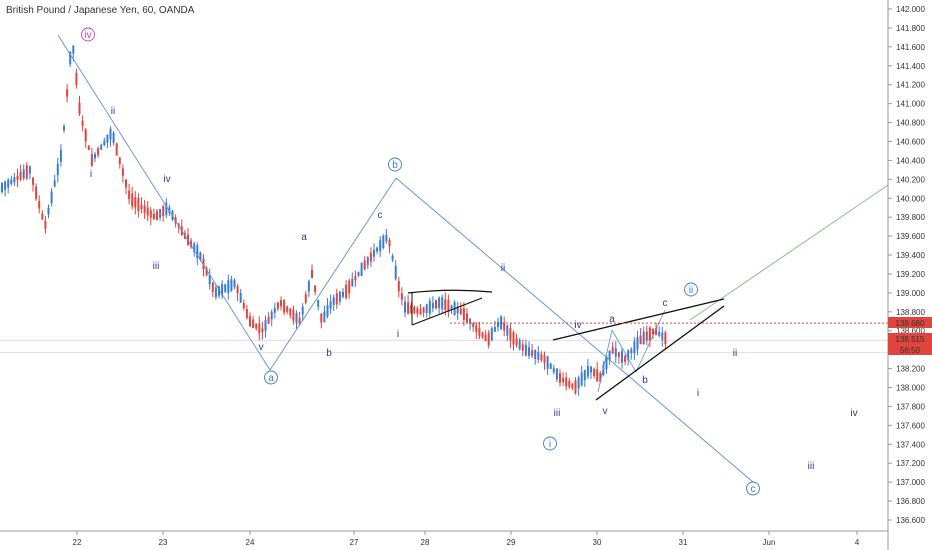  I want to click on y-tick-label: 137.600, so click(910, 425).